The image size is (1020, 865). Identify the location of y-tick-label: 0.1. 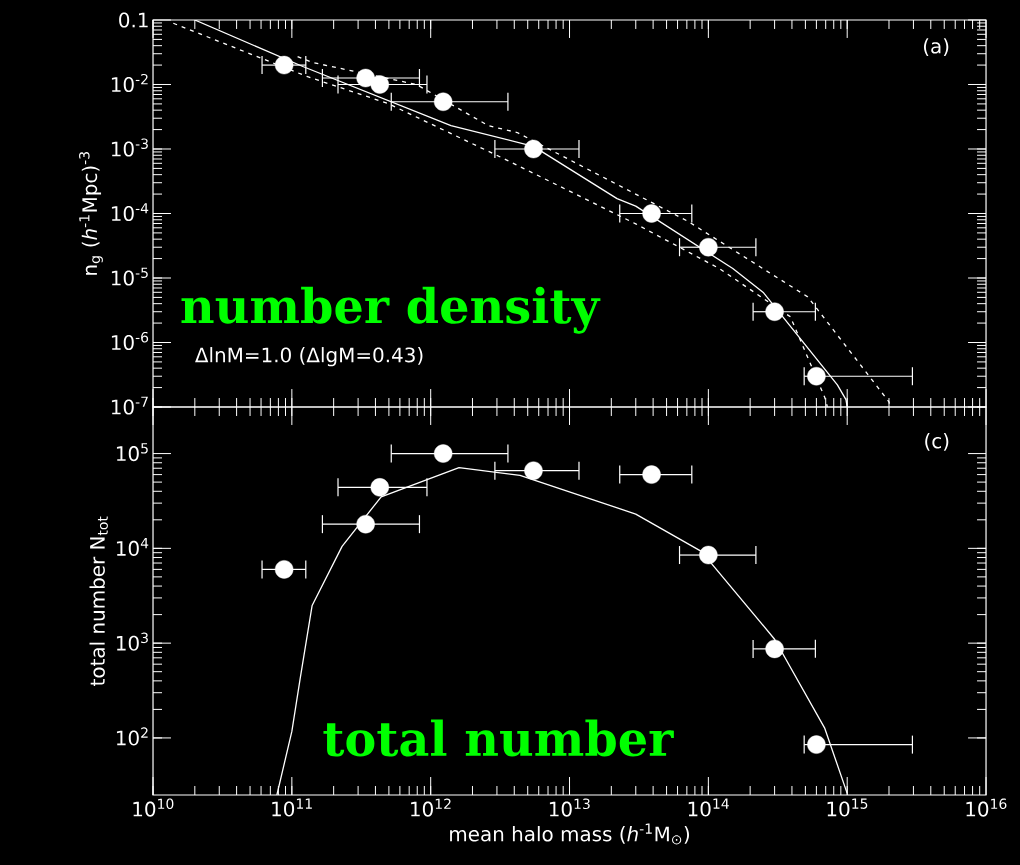
(133, 20).